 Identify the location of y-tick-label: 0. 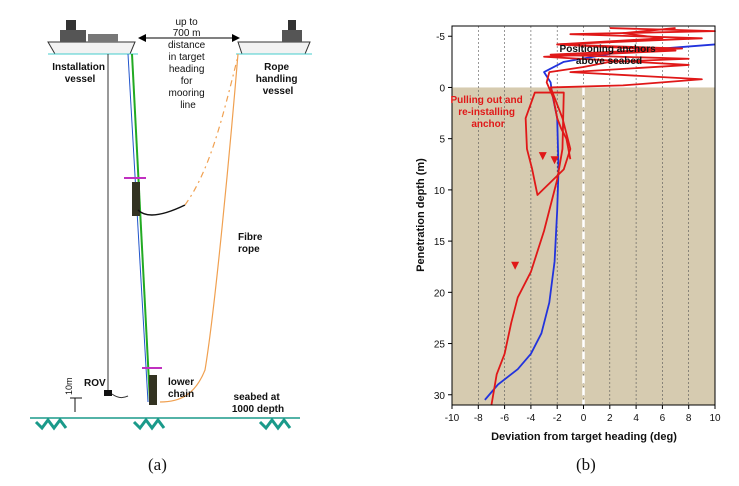
(442, 88).